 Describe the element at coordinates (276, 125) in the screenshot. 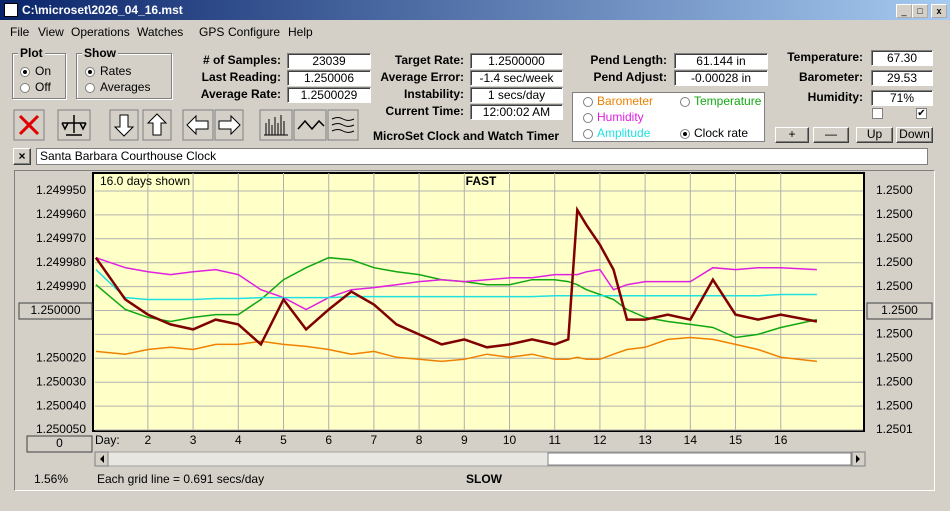

I see `bars-button` at that location.